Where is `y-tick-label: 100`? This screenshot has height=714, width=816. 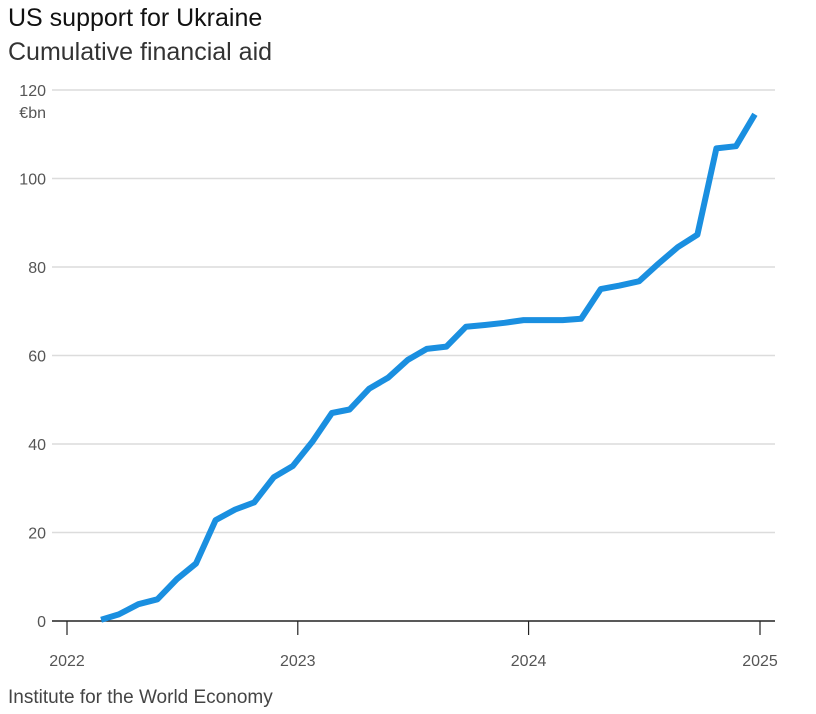
y-tick-label: 100 is located at coordinates (32, 180).